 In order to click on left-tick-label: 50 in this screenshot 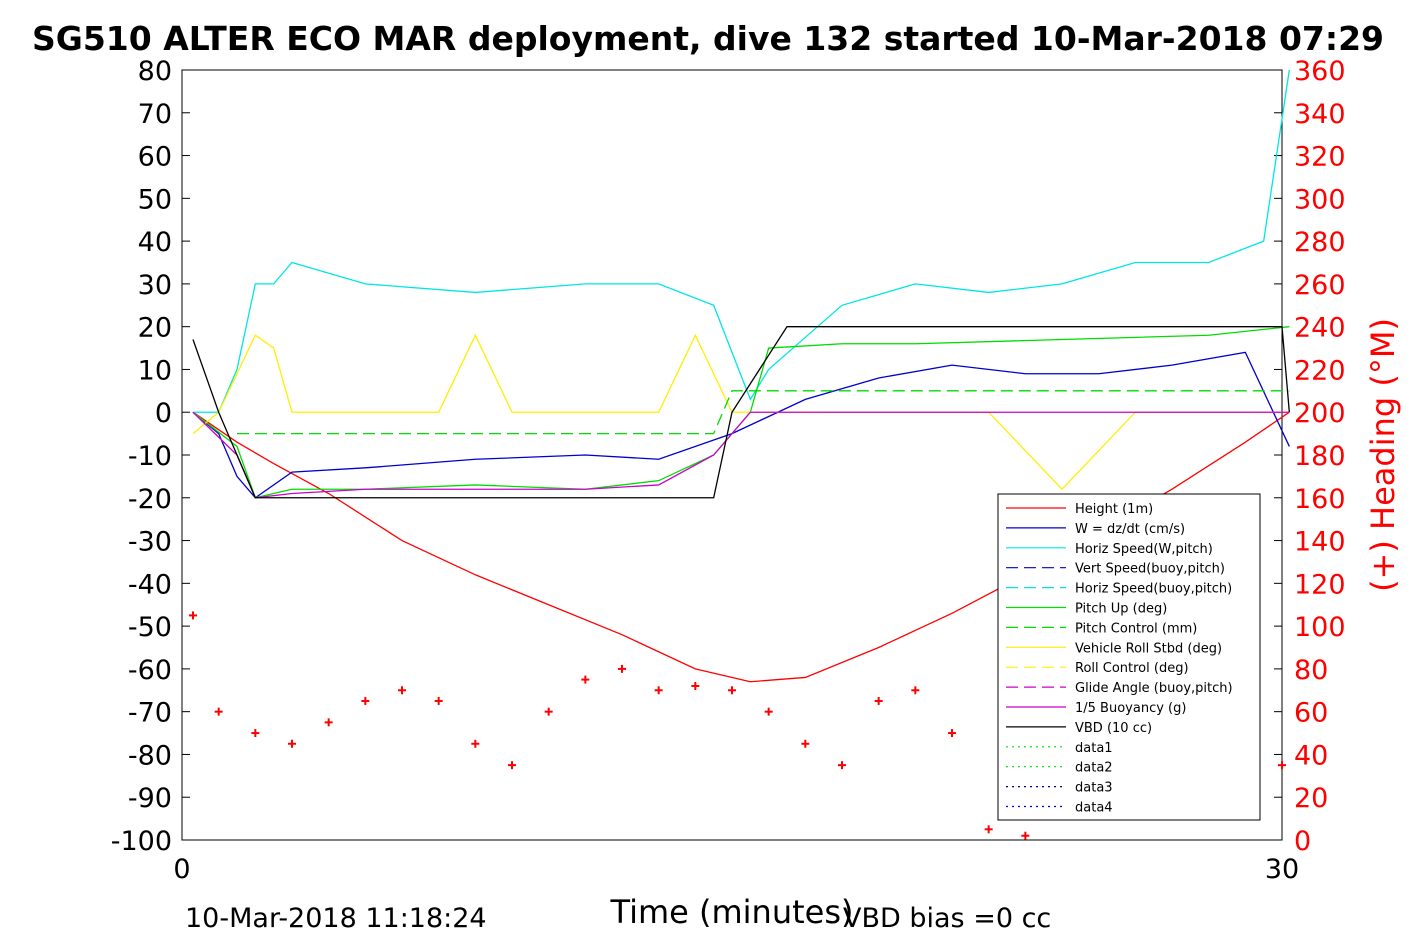, I will do `click(155, 199)`.